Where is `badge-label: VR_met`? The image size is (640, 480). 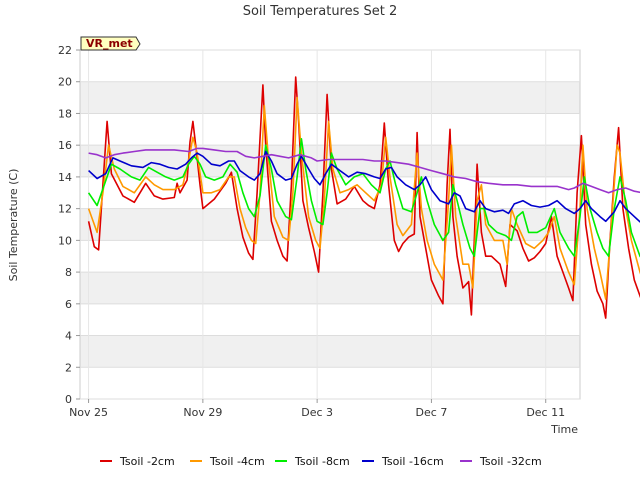 badge-label: VR_met is located at coordinates (109, 43).